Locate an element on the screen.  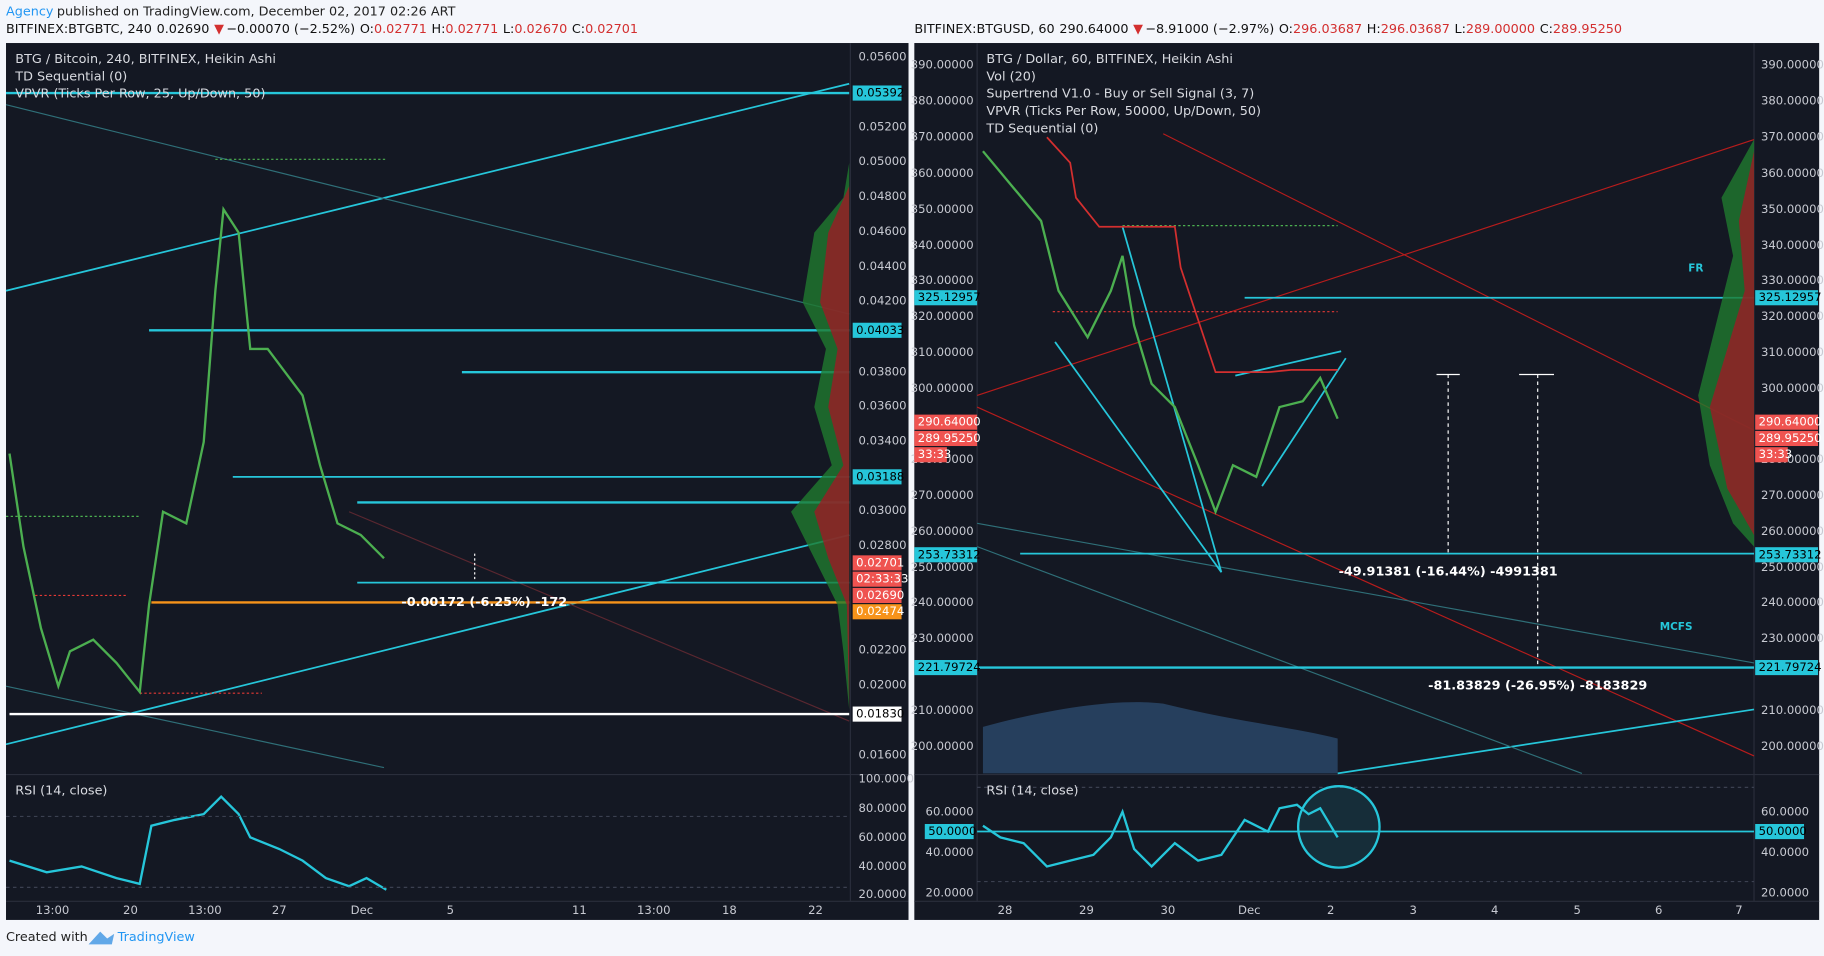
text-part: BITFINEX:BTGBTC, 240 is located at coordinates (79, 29).